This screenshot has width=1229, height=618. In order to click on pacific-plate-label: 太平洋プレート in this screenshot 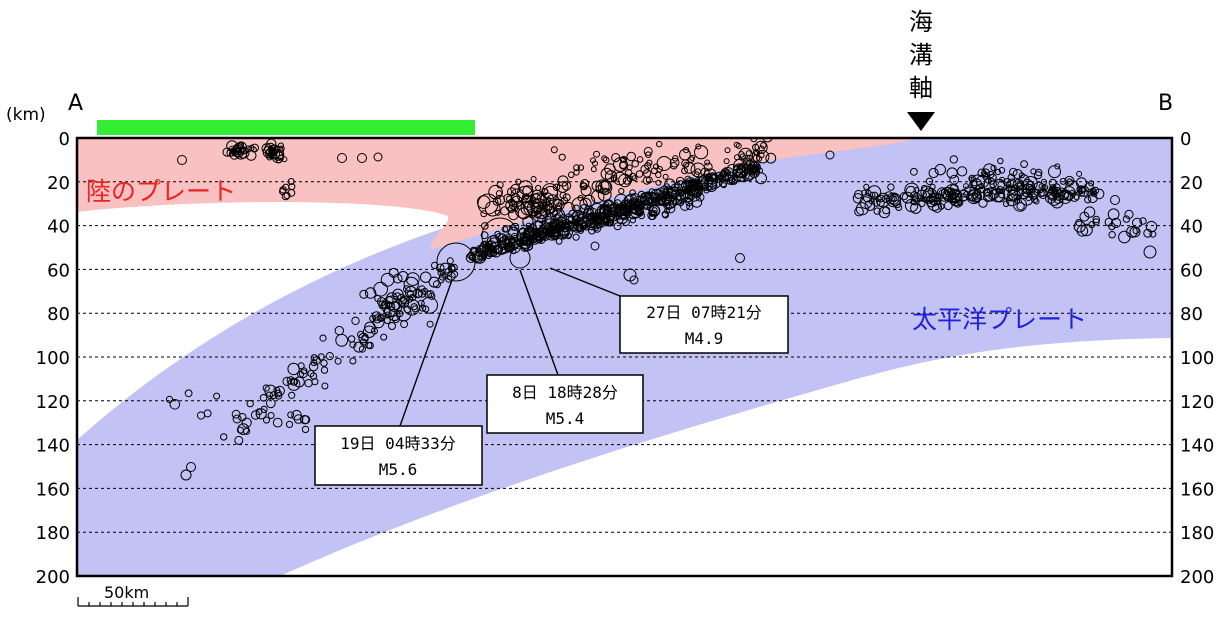, I will do `click(999, 319)`.